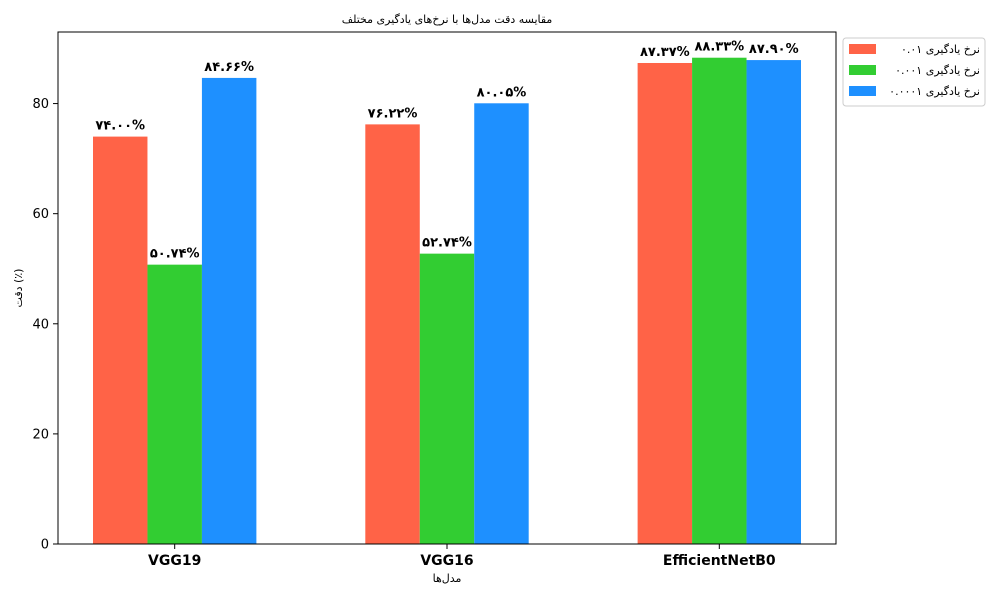 The width and height of the screenshot is (1000, 600). I want to click on legend-frame, so click(914, 72).